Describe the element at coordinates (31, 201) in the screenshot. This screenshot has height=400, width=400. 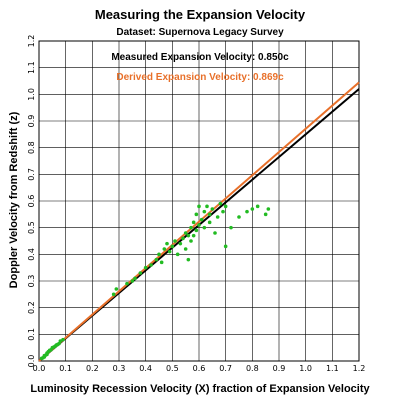
I see `y-tick-label: 0.6` at that location.